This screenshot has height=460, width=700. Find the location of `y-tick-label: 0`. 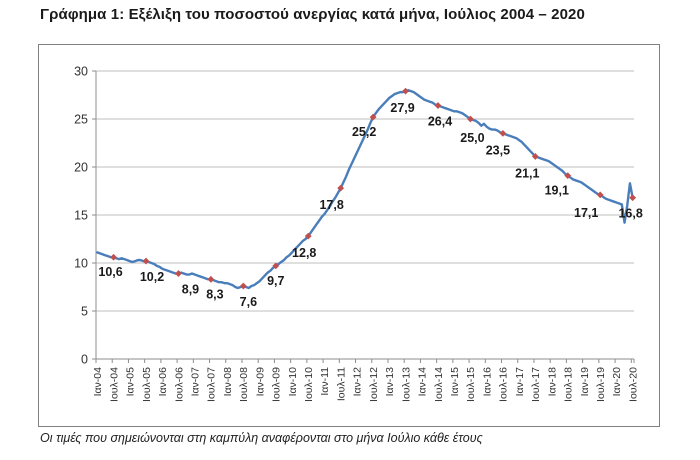

y-tick-label: 0 is located at coordinates (84, 360).